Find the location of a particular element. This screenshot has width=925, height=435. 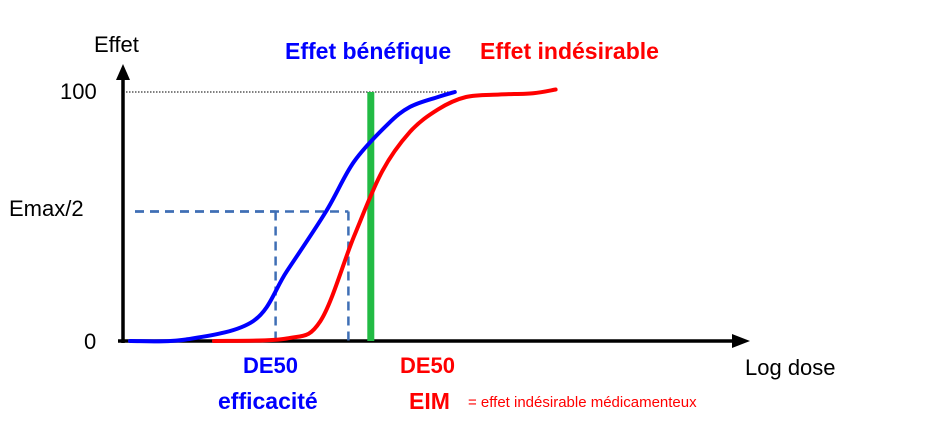

annotation-de50-eim-line2: EIM is located at coordinates (429, 401).